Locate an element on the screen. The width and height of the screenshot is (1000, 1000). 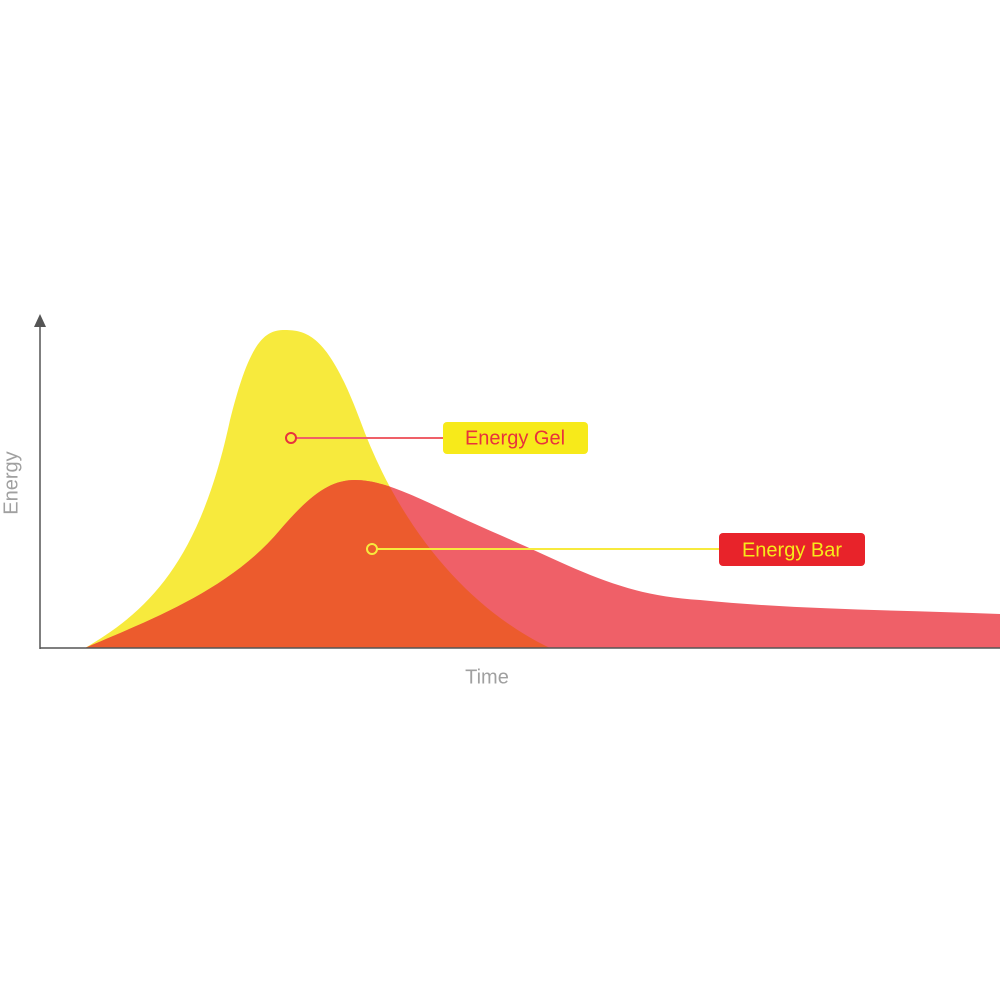
bar-label: Energy Bar is located at coordinates (792, 550).